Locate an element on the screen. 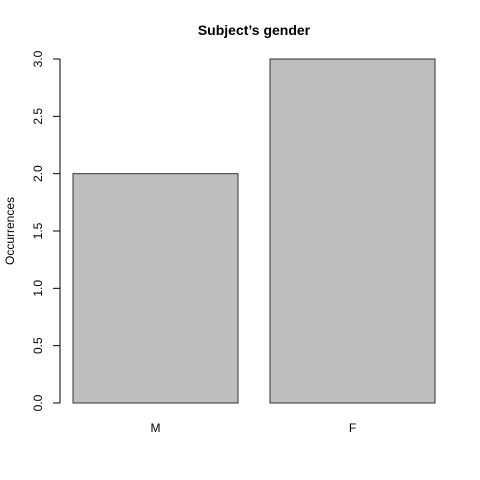 The height and width of the screenshot is (480, 480). category-label-F: F is located at coordinates (352, 428).